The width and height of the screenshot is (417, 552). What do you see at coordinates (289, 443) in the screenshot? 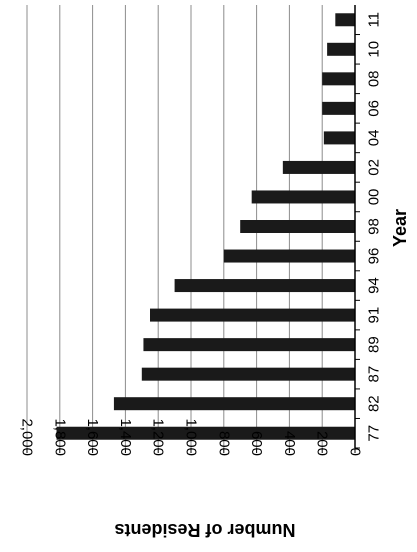
I see `value-tick-label: 400` at bounding box center [289, 443].